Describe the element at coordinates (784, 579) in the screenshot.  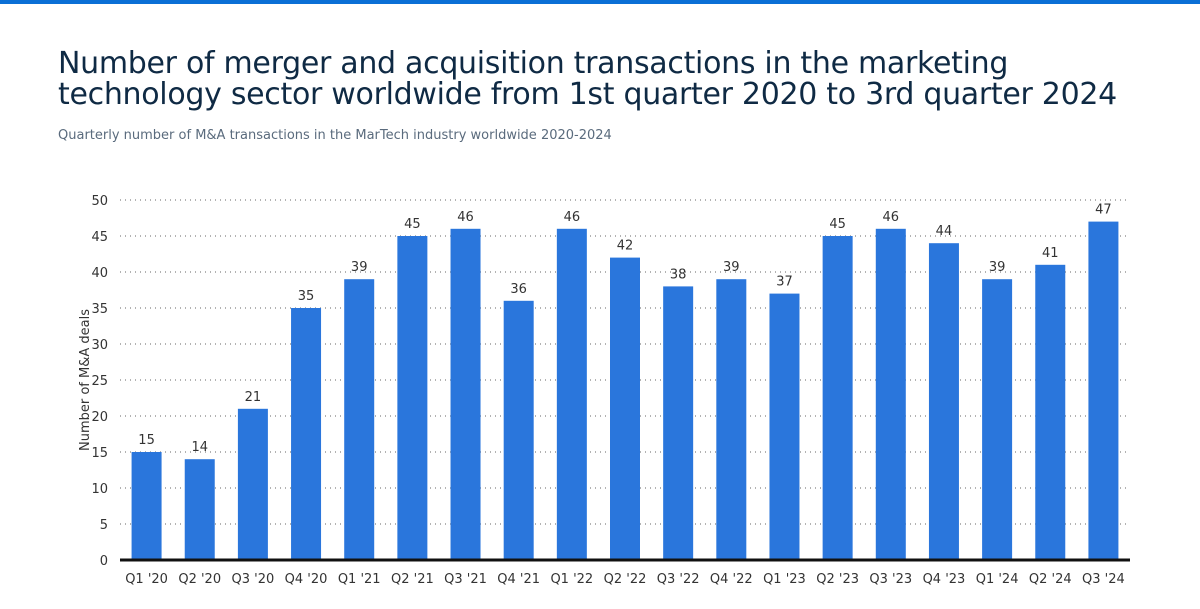
I see `x-tick-label: Q1 '23` at that location.